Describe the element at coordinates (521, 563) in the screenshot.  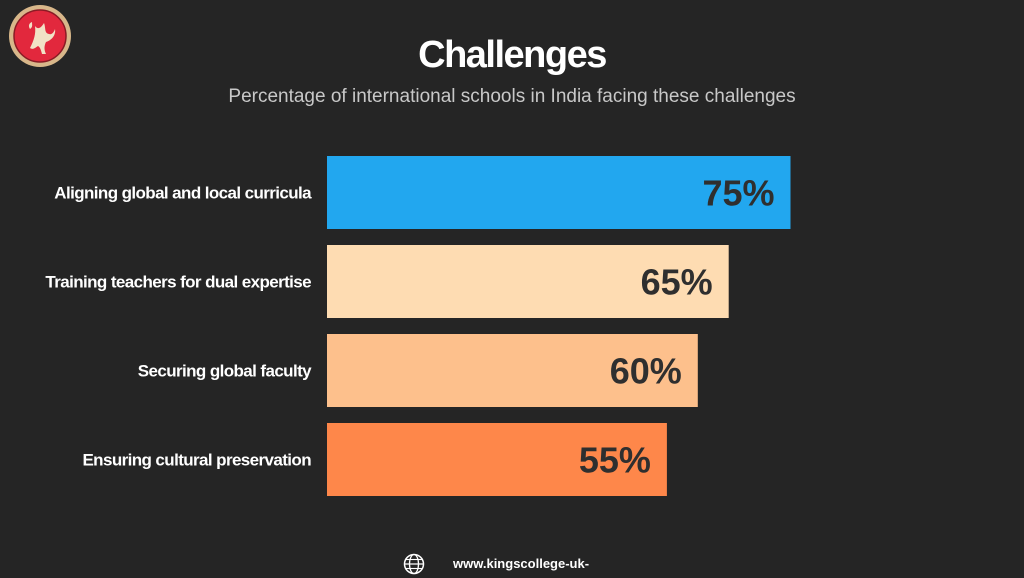
I see `website-link: www.kingscollege-uk-` at that location.